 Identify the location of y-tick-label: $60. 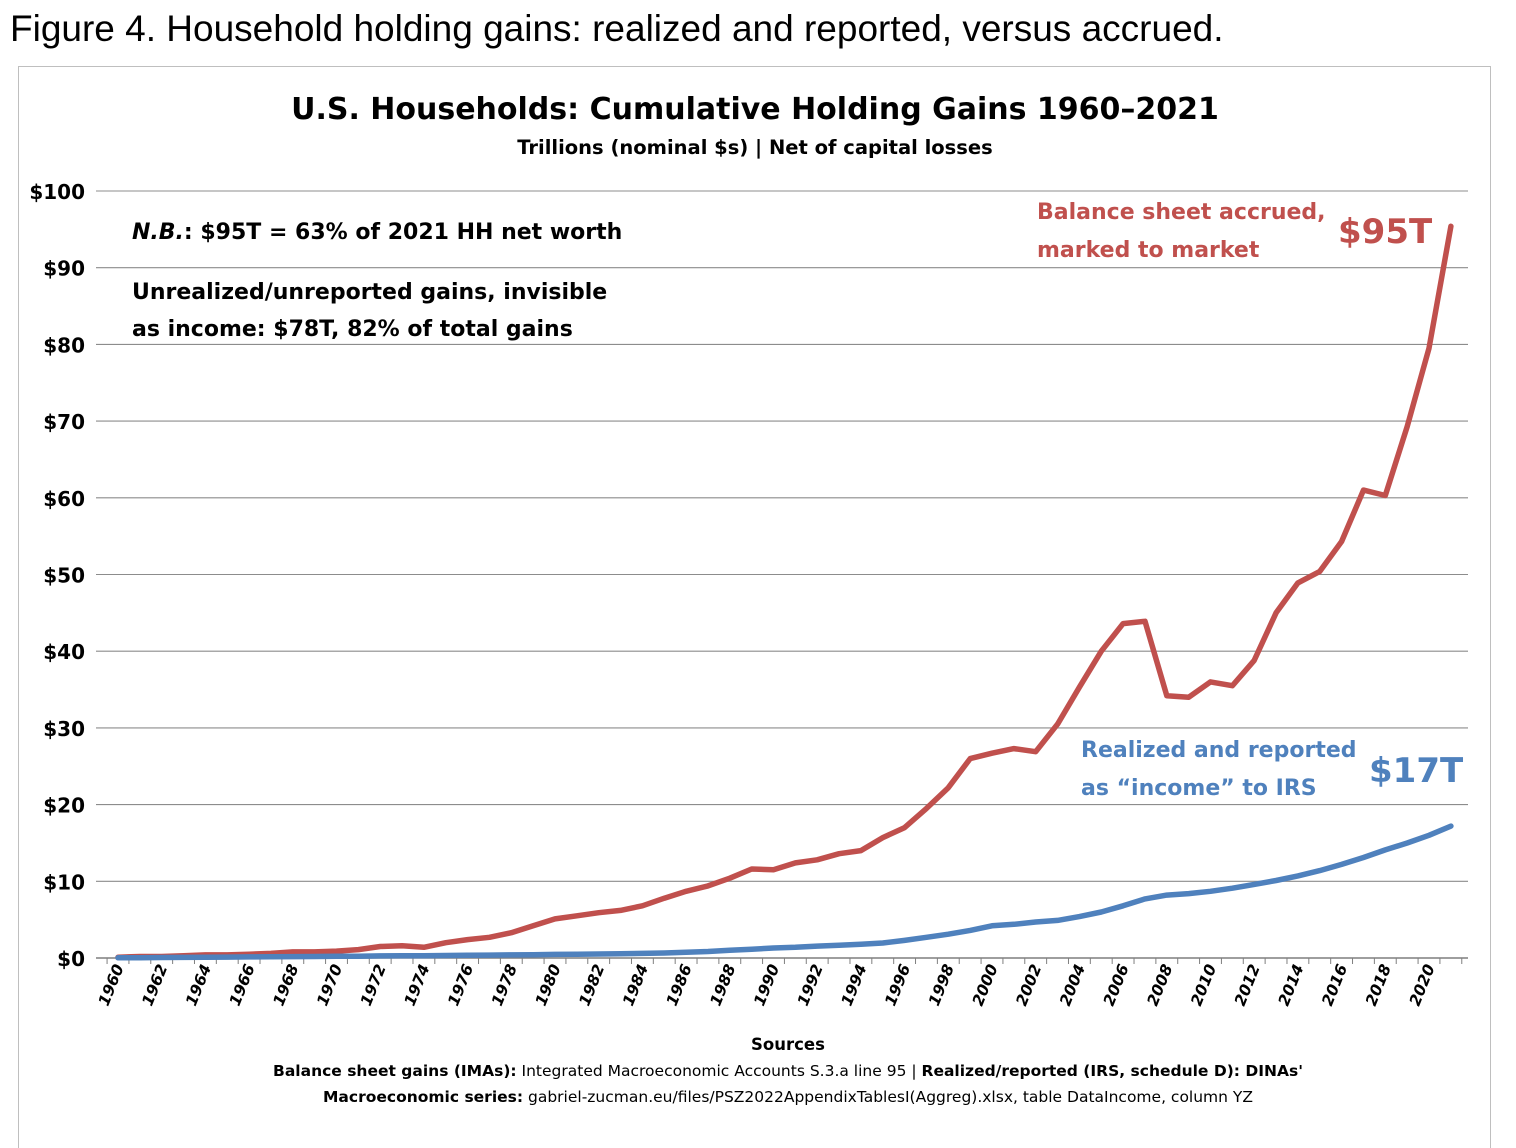
(64, 499).